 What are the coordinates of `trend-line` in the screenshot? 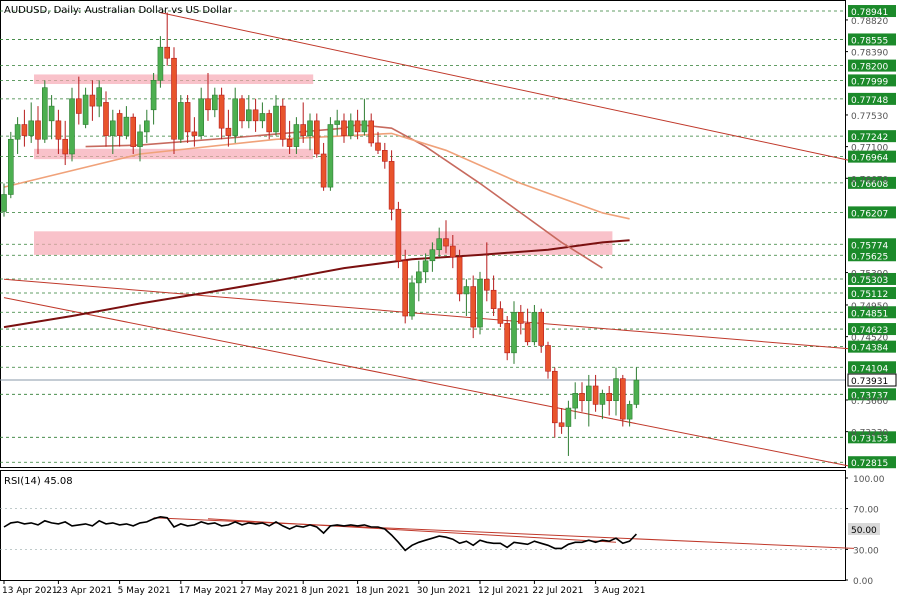 It's located at (429, 314).